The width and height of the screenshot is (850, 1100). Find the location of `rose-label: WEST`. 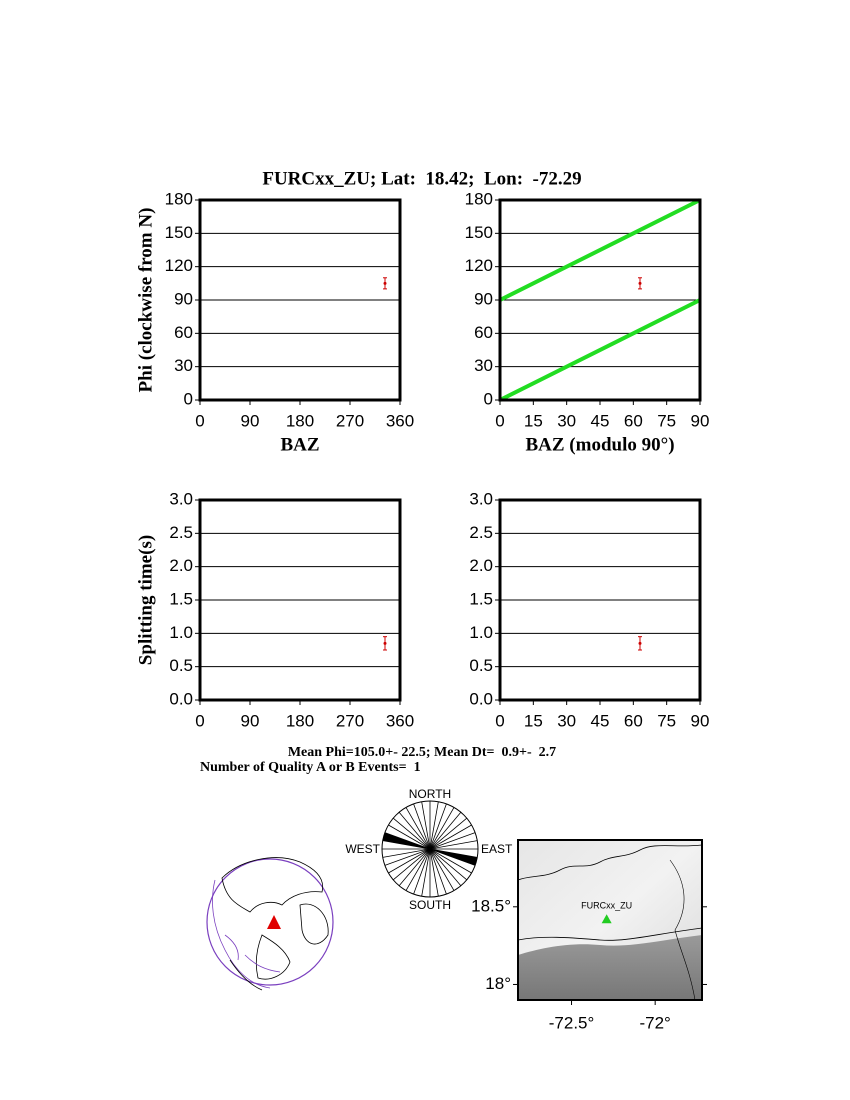

rose-label: WEST is located at coordinates (362, 849).